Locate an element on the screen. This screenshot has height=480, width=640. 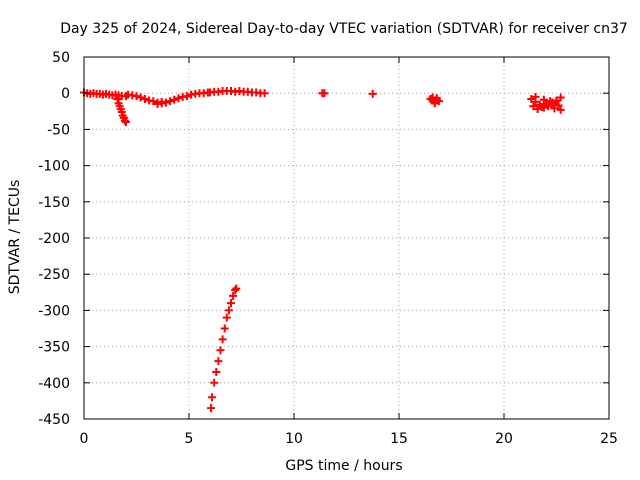
series-cluster-22h is located at coordinates (546, 103).